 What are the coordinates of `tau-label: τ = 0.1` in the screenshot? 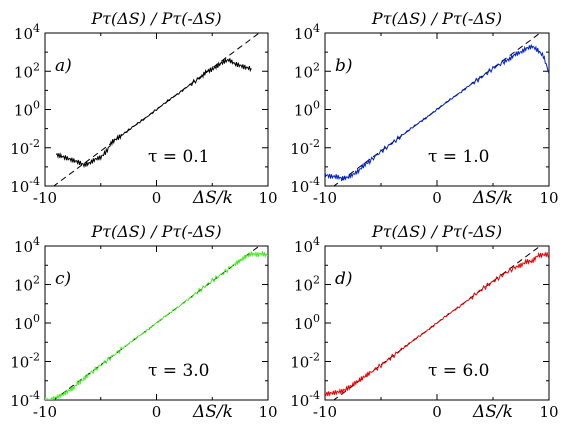 It's located at (179, 157).